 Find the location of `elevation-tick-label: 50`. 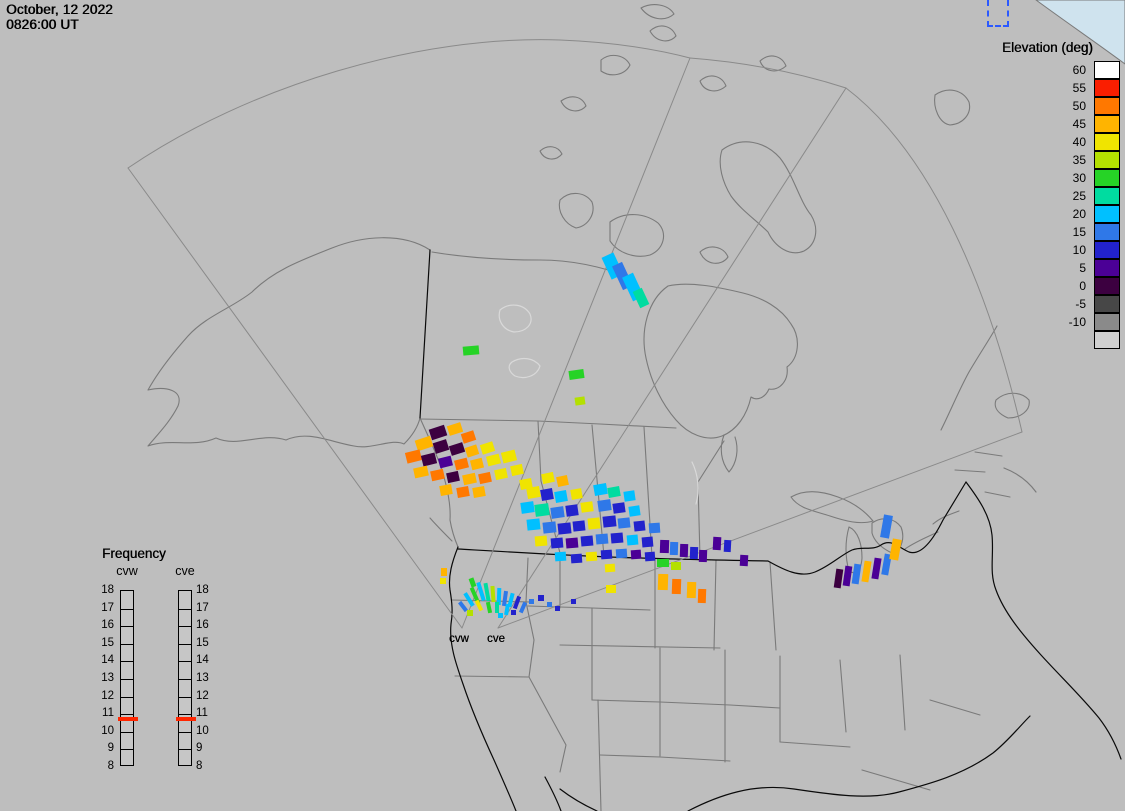

elevation-tick-label: 50 is located at coordinates (1079, 106).